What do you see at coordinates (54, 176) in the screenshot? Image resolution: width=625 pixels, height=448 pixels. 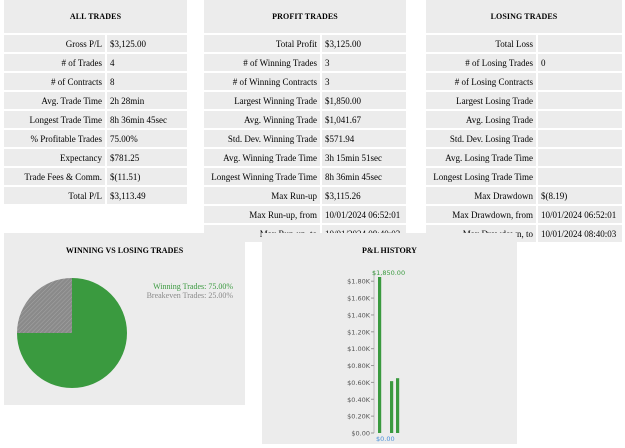 I see `all-trades-label: Trade Fees & Comm.` at bounding box center [54, 176].